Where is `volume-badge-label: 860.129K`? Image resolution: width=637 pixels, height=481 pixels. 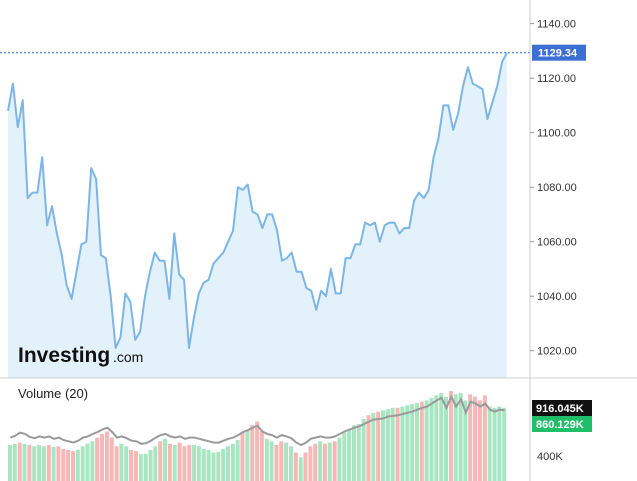
volume-badge-label: 860.129K is located at coordinates (560, 425).